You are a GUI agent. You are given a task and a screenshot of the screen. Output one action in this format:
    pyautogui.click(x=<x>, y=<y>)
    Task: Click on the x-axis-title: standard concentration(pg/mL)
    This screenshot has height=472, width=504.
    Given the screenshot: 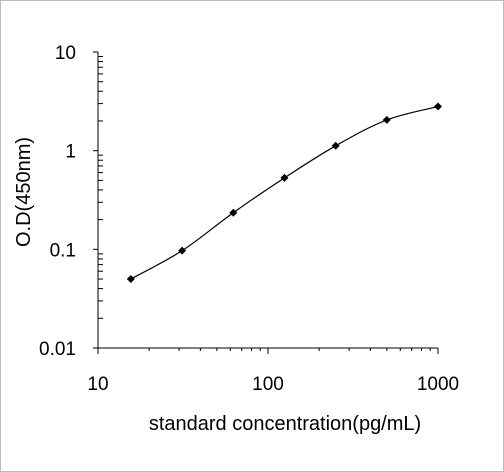 What is the action you would take?
    pyautogui.click(x=285, y=424)
    